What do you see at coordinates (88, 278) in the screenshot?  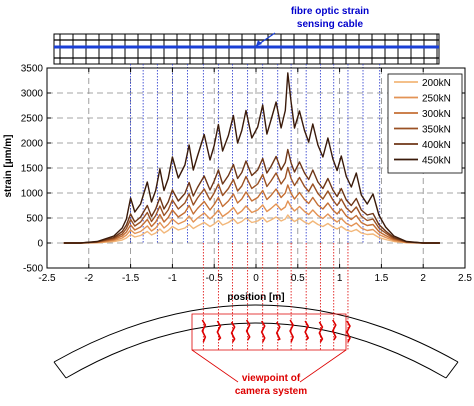 I see `x-tick-label: -2` at bounding box center [88, 278].